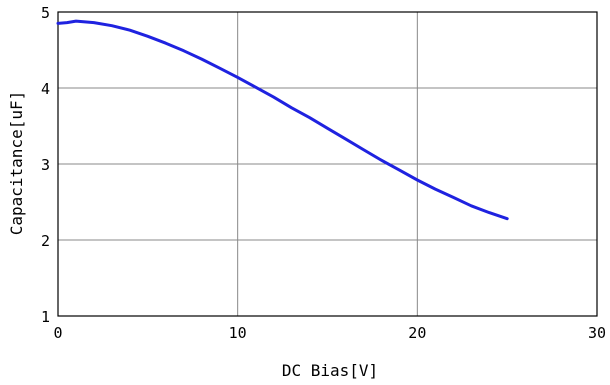 This screenshot has width=610, height=385. What do you see at coordinates (597, 333) in the screenshot?
I see `x-tick-label-30: 30` at bounding box center [597, 333].